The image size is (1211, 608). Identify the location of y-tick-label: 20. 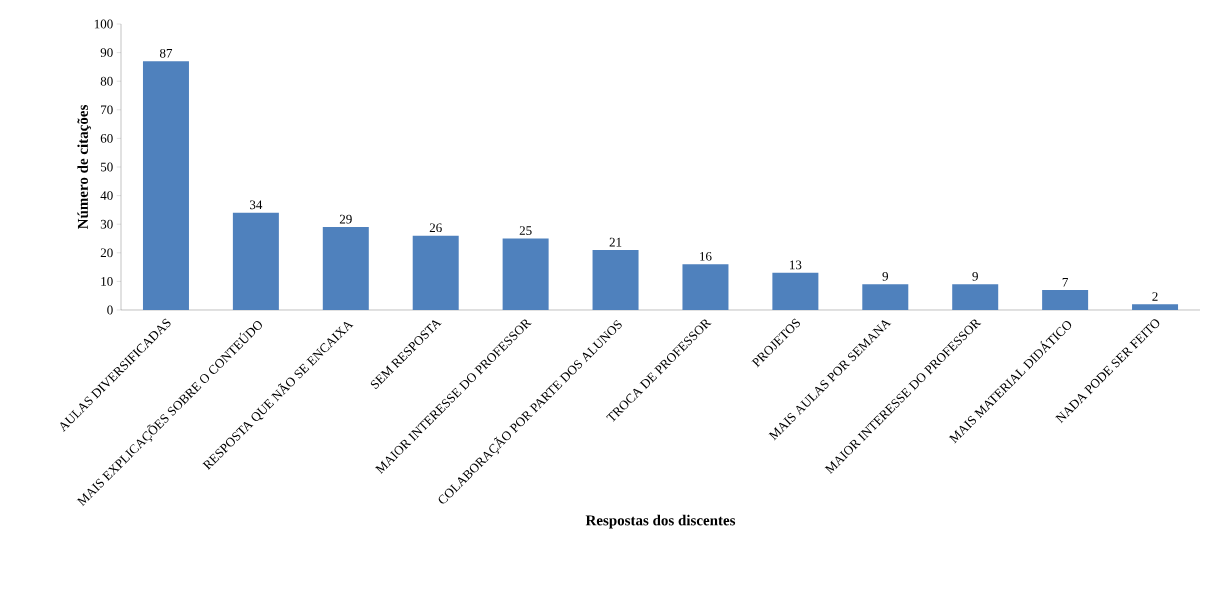
(106, 253).